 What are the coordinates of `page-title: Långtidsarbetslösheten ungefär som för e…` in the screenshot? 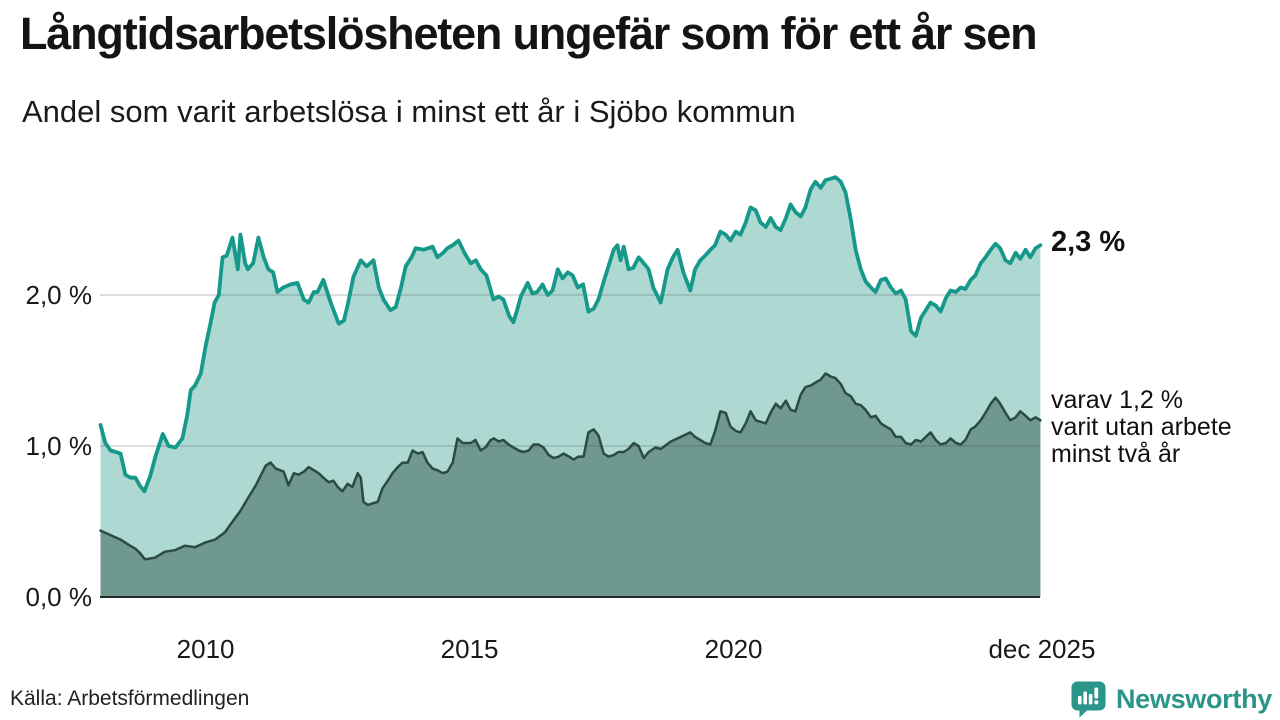 It's located at (529, 33).